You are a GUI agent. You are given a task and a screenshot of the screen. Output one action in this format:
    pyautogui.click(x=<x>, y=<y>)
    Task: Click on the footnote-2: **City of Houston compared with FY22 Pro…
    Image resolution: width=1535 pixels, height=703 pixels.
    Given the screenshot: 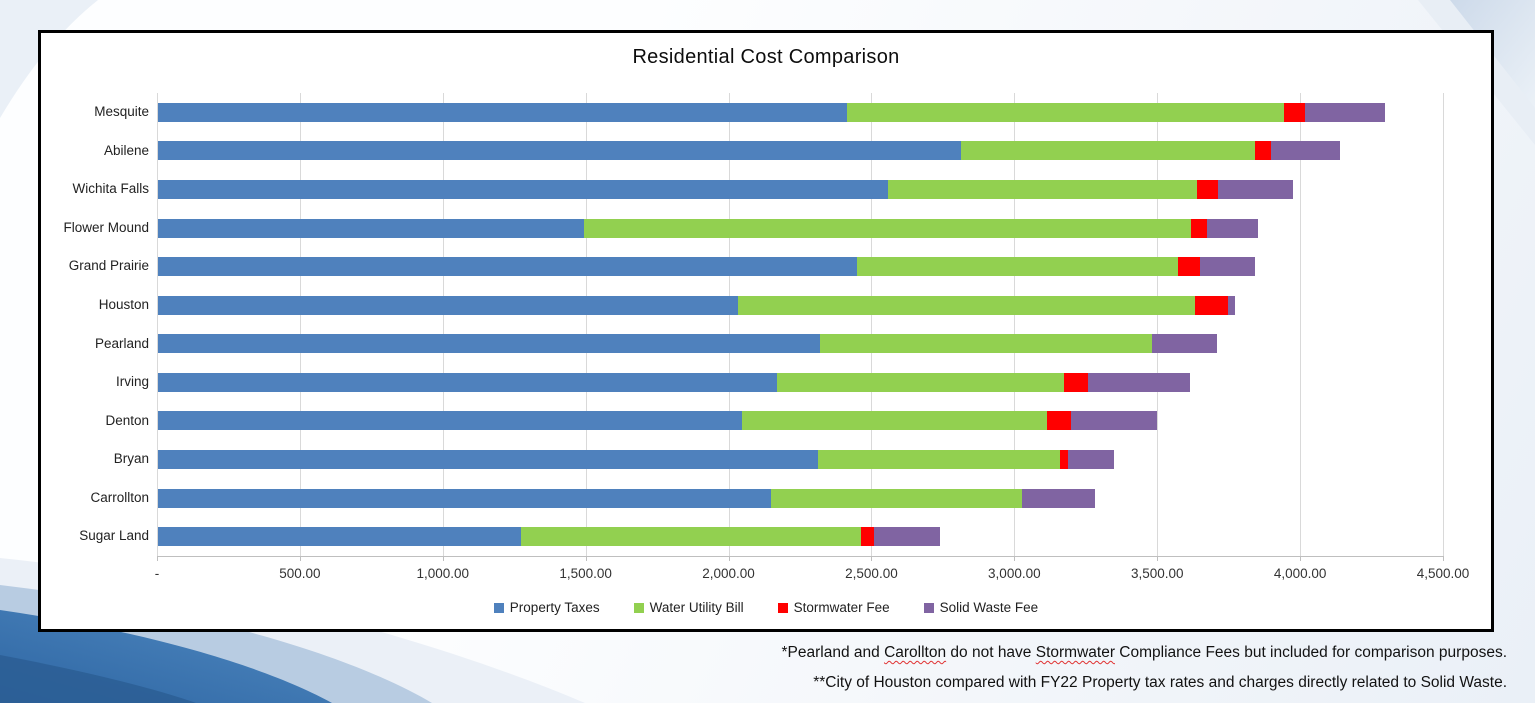 What is the action you would take?
    pyautogui.click(x=1160, y=682)
    